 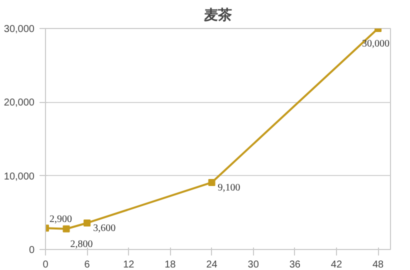 What do you see at coordinates (229, 188) in the screenshot?
I see `data-label: 9,100` at bounding box center [229, 188].